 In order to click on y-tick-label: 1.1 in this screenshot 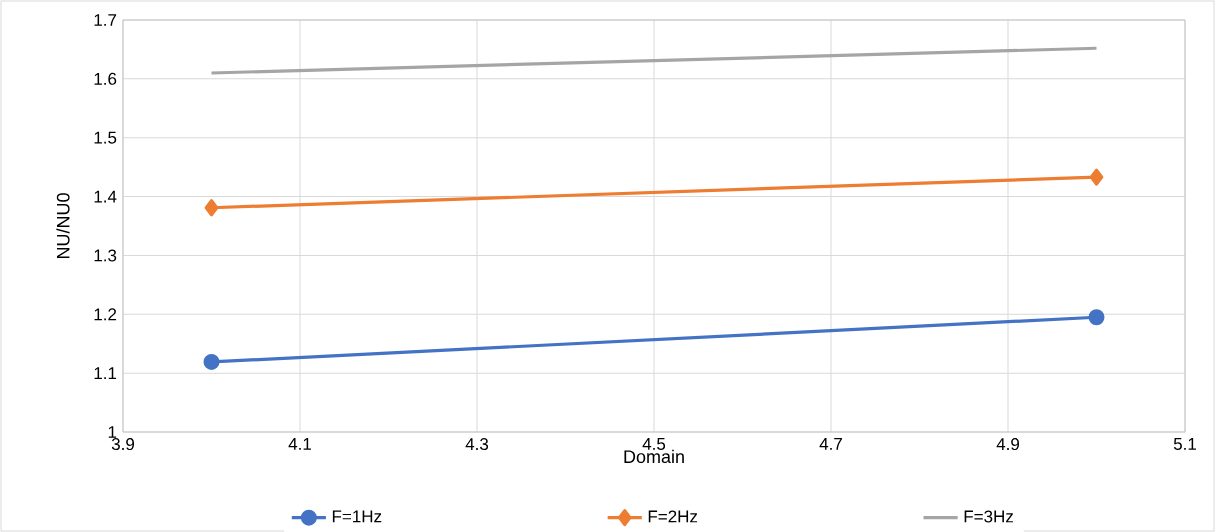, I will do `click(105, 373)`.